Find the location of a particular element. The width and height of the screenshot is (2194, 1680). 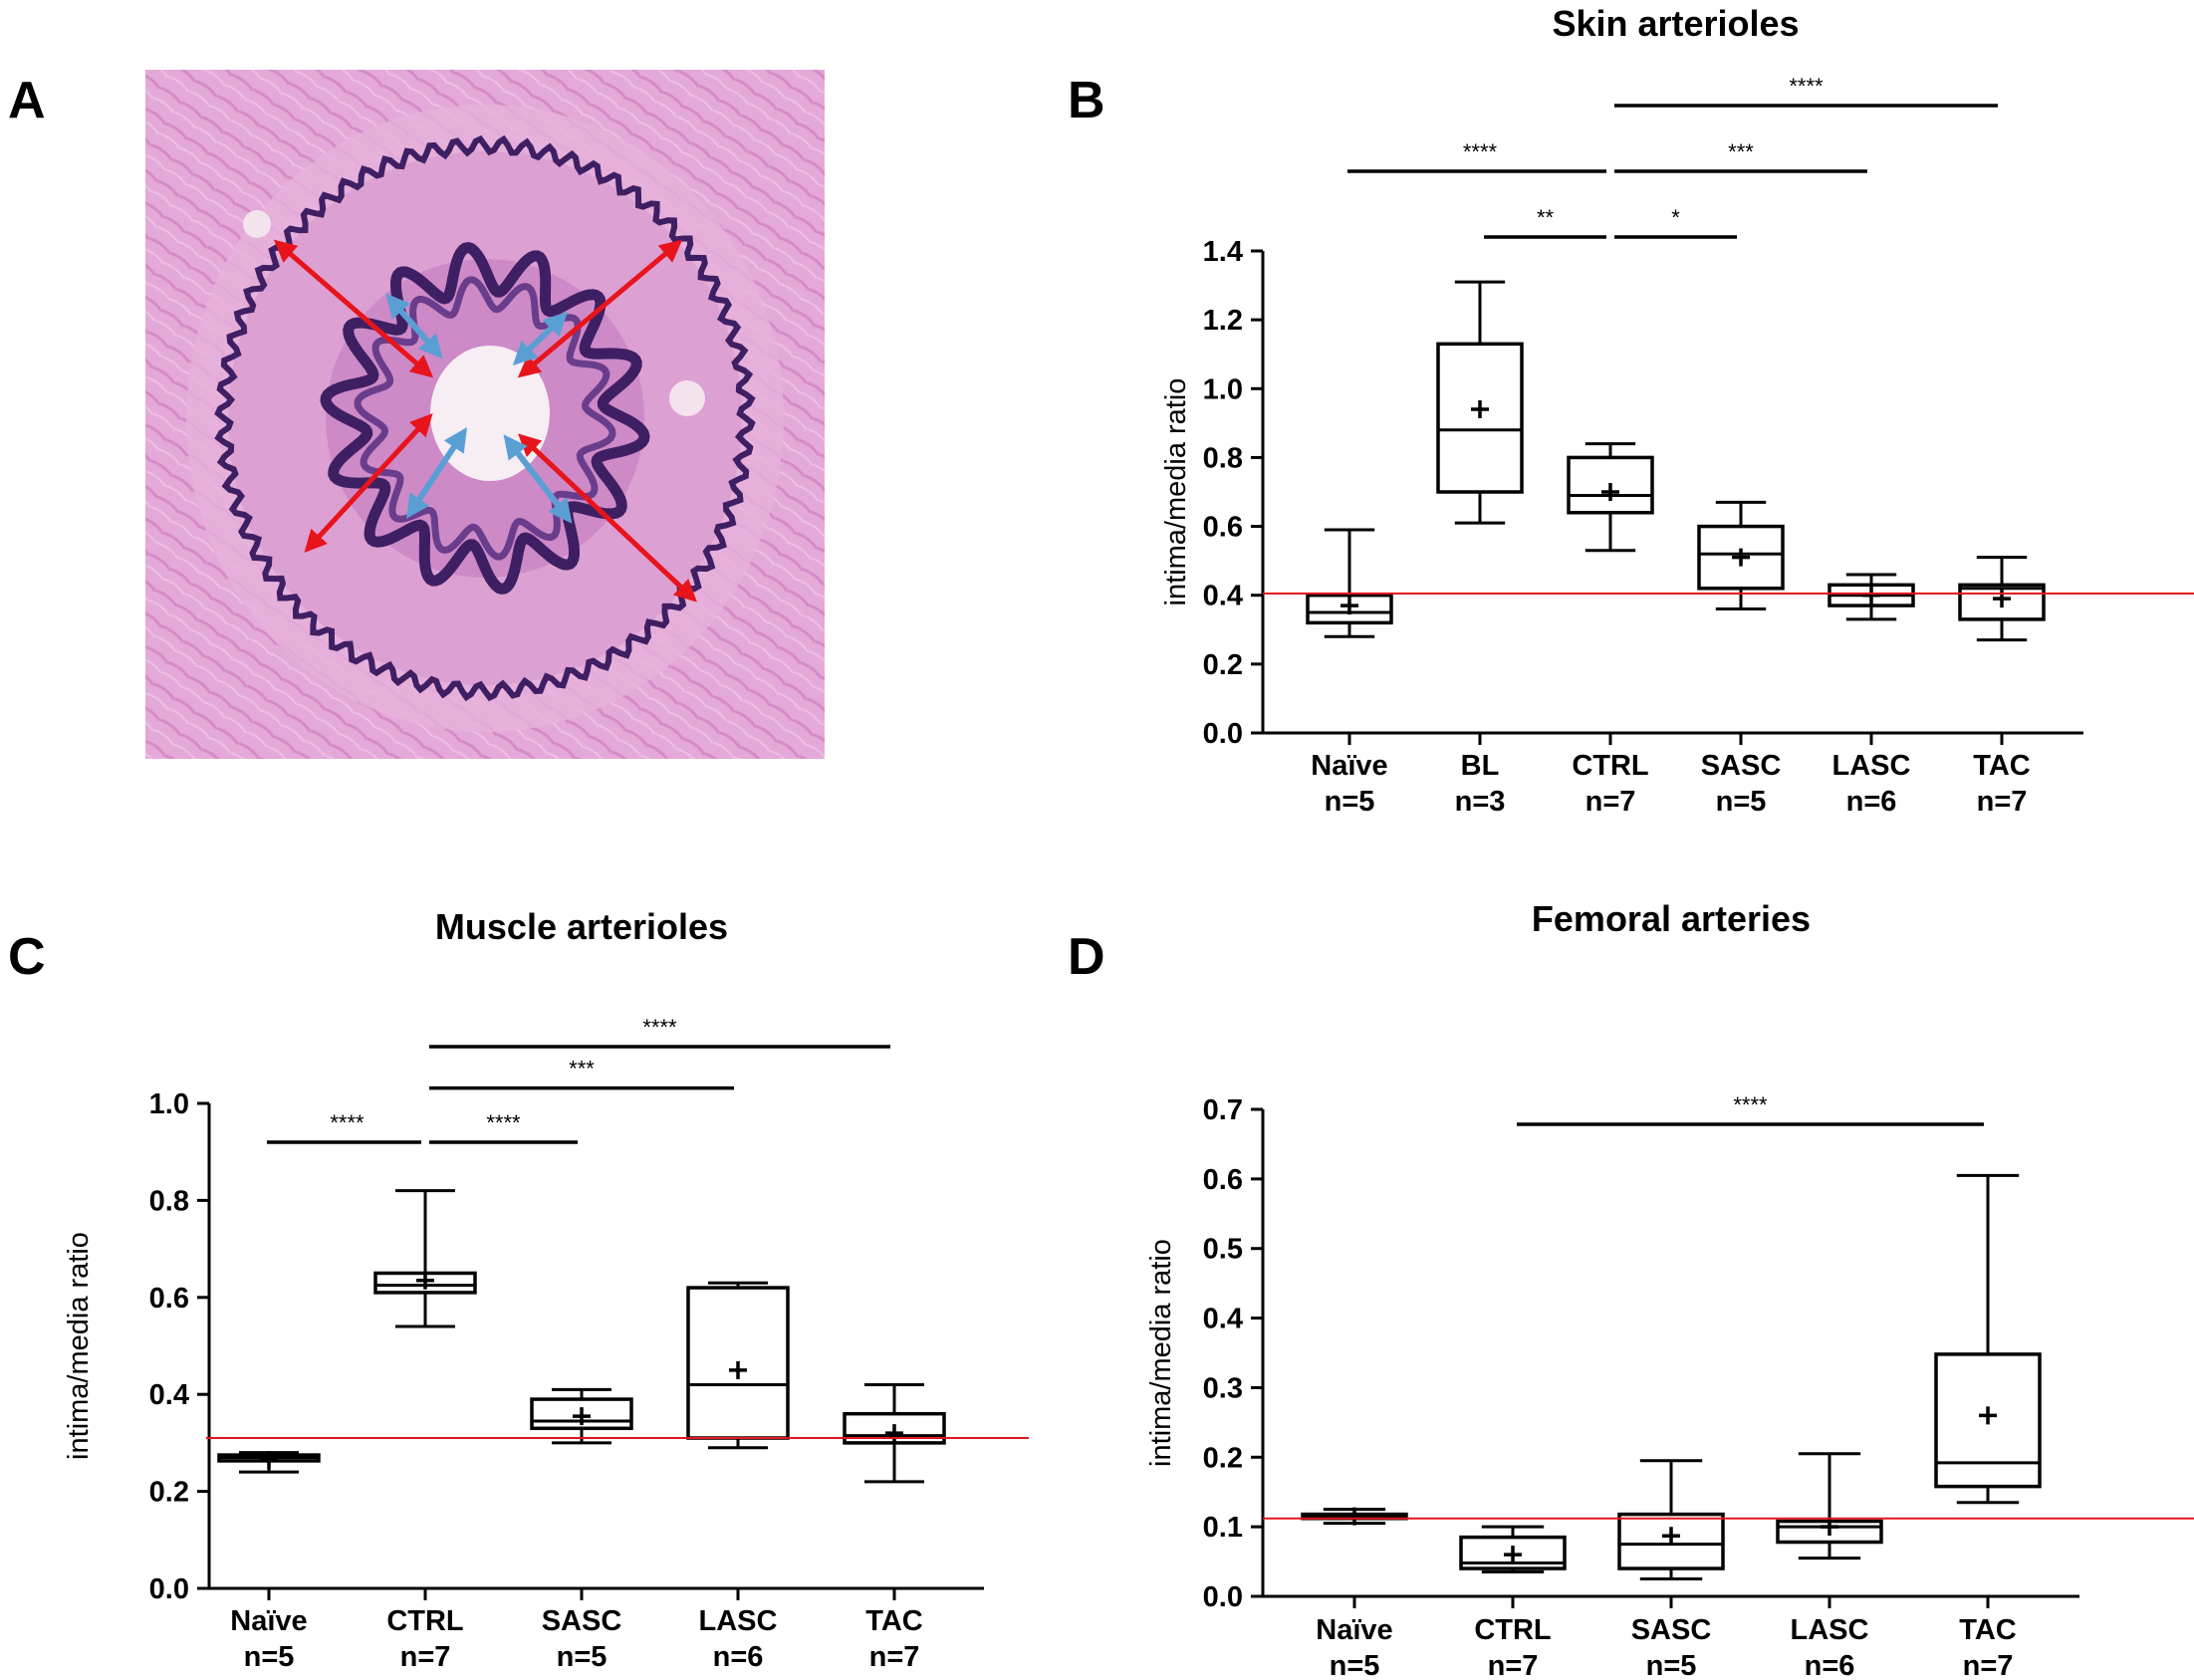

chart-title: Muscle arterioles is located at coordinates (581, 926).